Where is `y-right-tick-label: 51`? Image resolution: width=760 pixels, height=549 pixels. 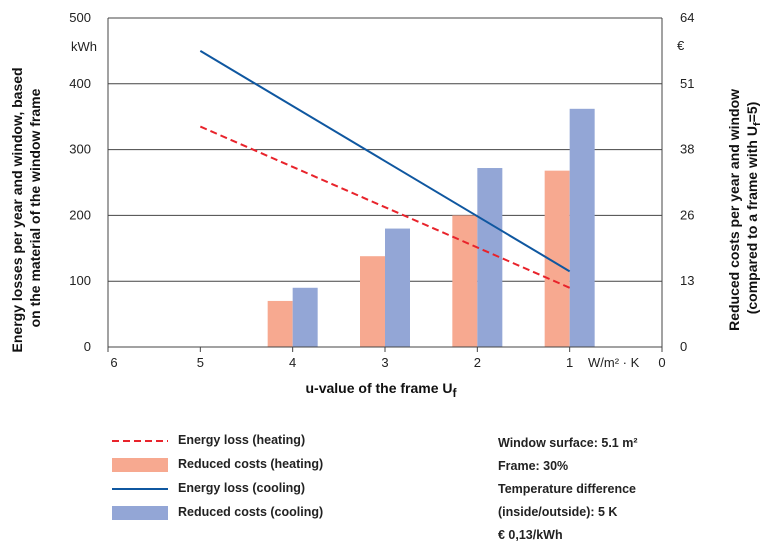
y-right-tick-label: 51 is located at coordinates (687, 83).